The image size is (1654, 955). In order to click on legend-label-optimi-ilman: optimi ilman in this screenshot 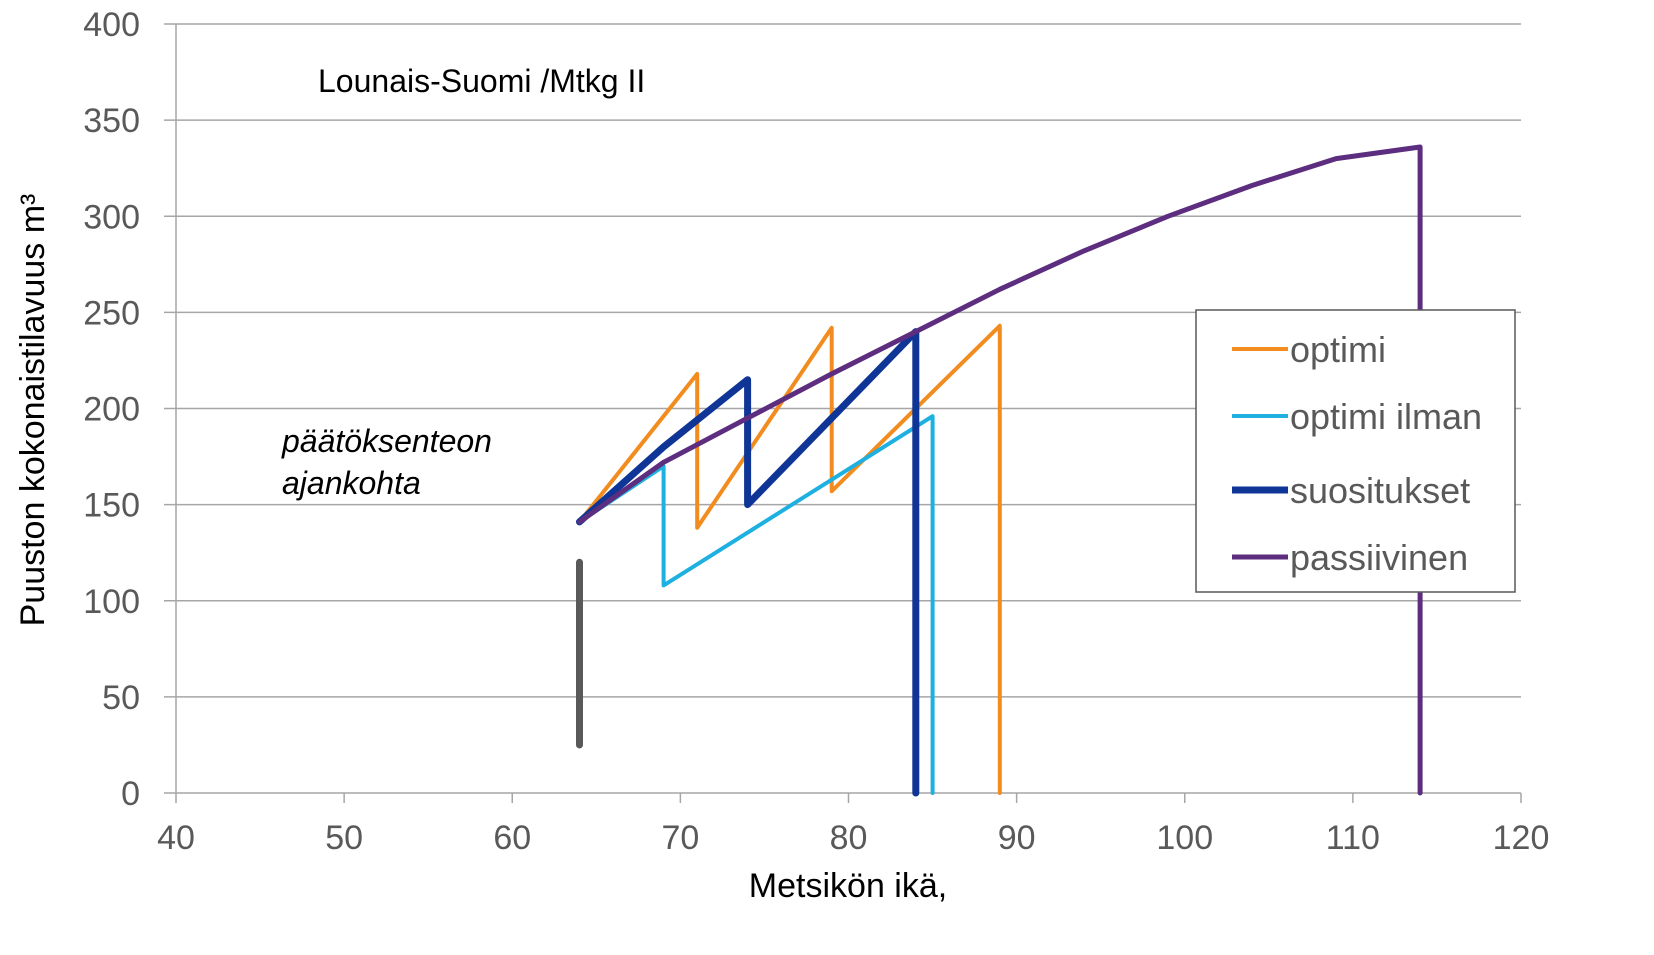, I will do `click(1386, 416)`.